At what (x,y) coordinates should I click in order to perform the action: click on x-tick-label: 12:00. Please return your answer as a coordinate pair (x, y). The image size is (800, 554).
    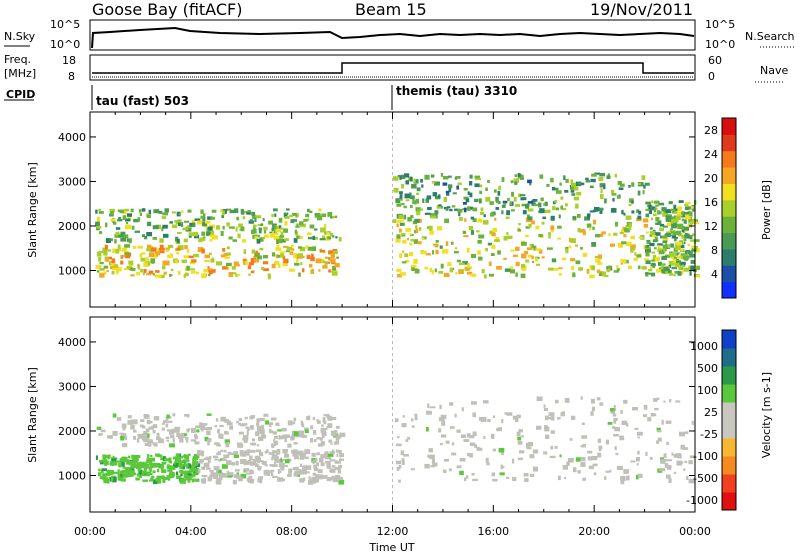
    Looking at the image, I should click on (393, 531).